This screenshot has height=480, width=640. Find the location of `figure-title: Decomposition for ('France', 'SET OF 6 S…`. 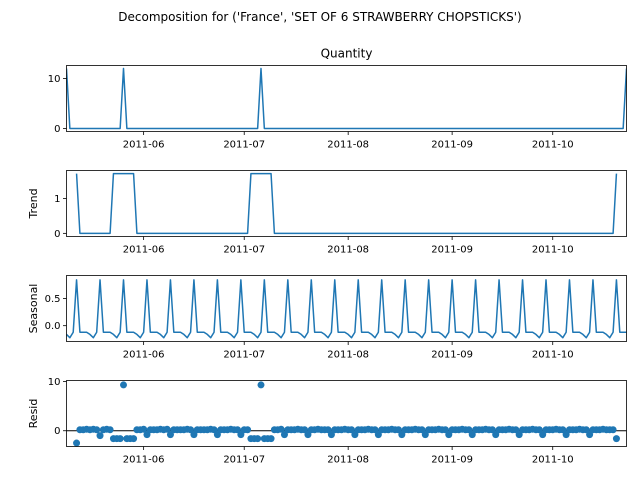

figure-title: Decomposition for ('France', 'SET OF 6 S… is located at coordinates (319, 17).